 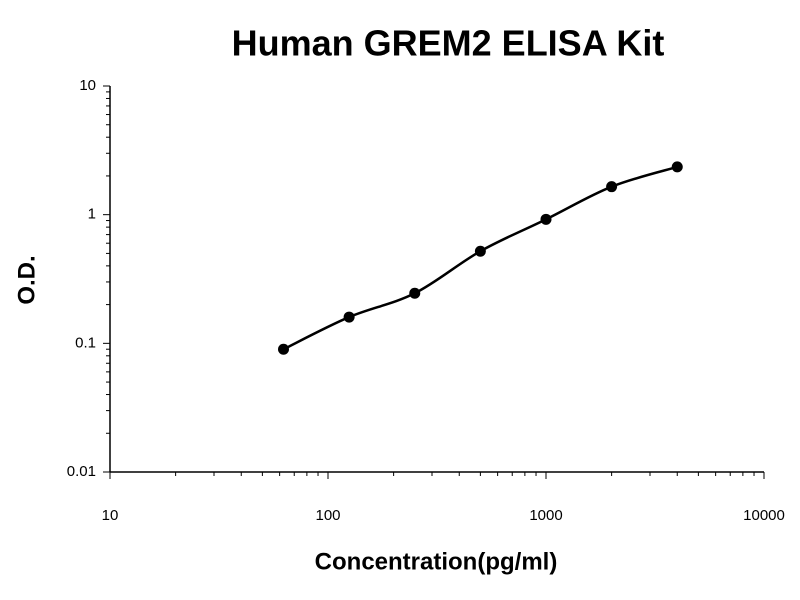 What do you see at coordinates (92, 214) in the screenshot?
I see `y-tick-label: 1` at bounding box center [92, 214].